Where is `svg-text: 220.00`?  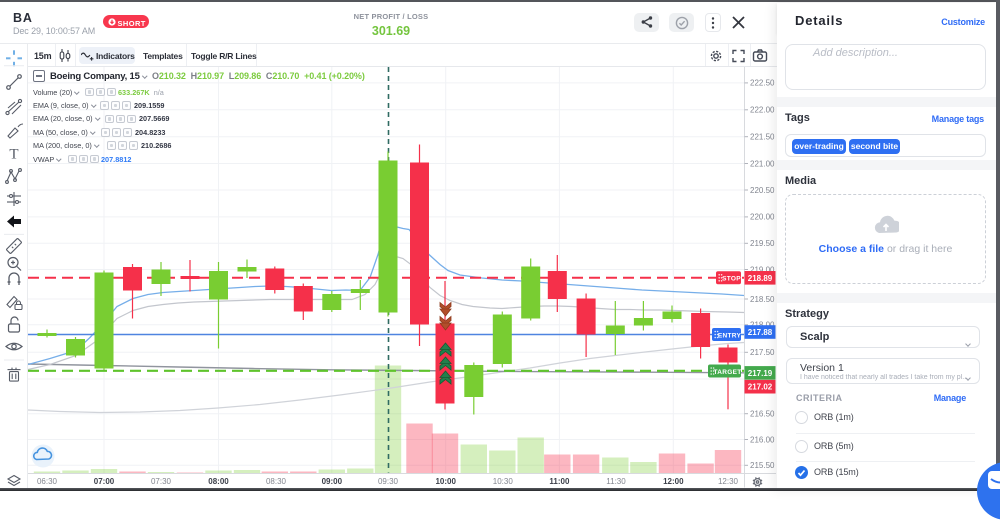 svg-text: 220.00 is located at coordinates (762, 216).